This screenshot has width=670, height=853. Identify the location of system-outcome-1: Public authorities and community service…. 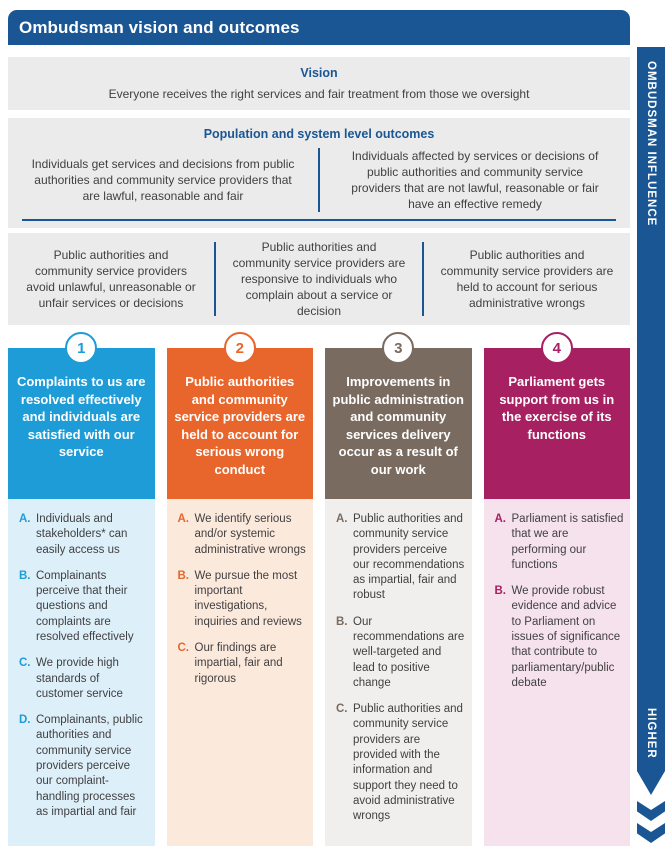
(111, 279).